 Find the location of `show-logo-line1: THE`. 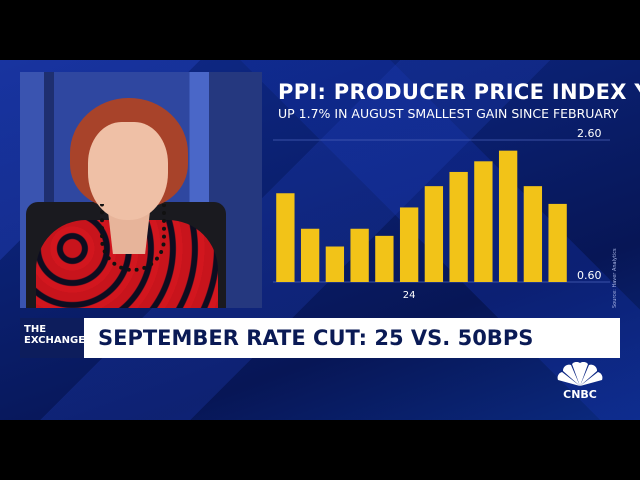

show-logo-line1: THE is located at coordinates (35, 329).